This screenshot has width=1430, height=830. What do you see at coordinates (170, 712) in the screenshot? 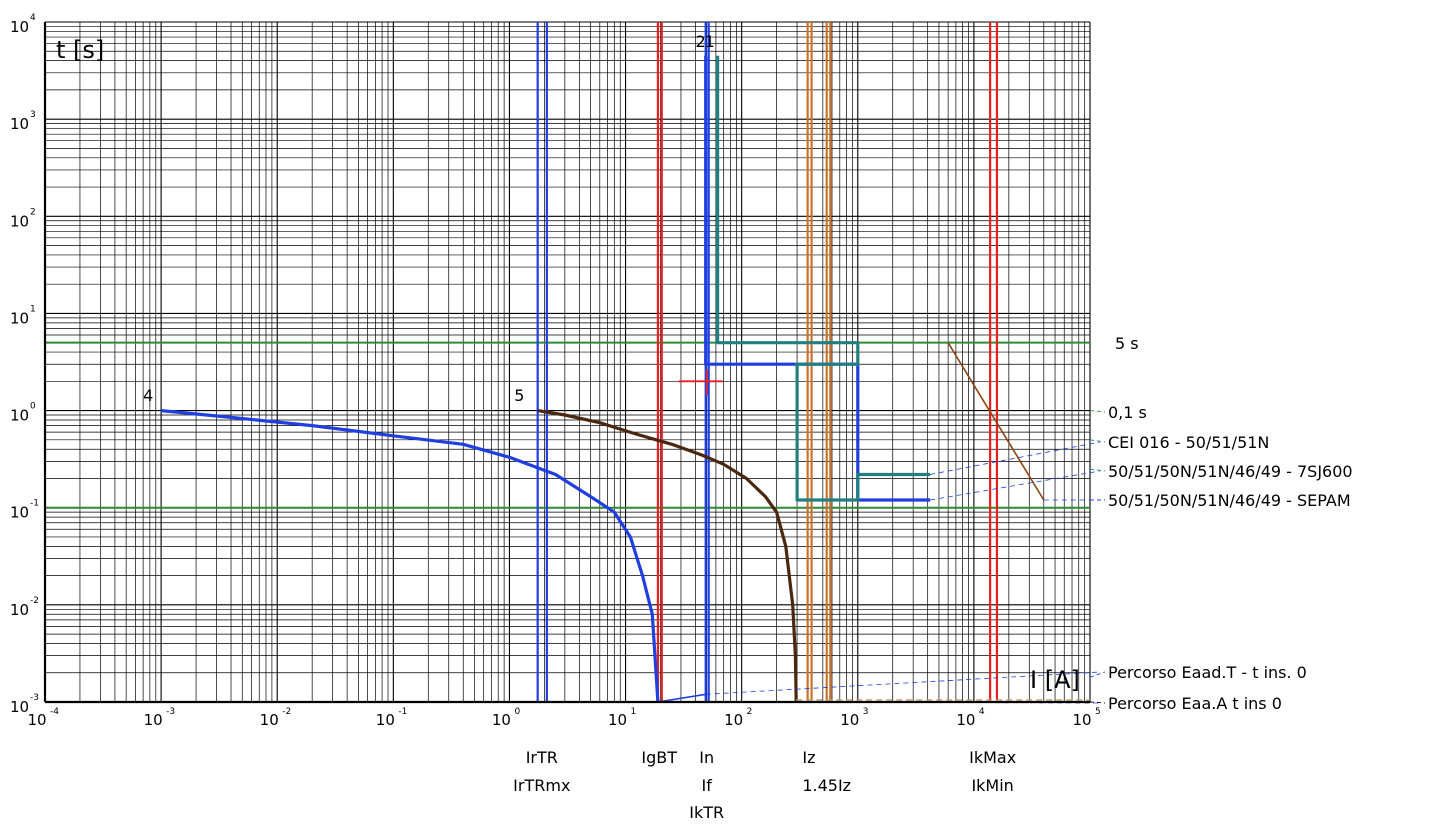
I see `x-tick-exponent: -3` at bounding box center [170, 712].